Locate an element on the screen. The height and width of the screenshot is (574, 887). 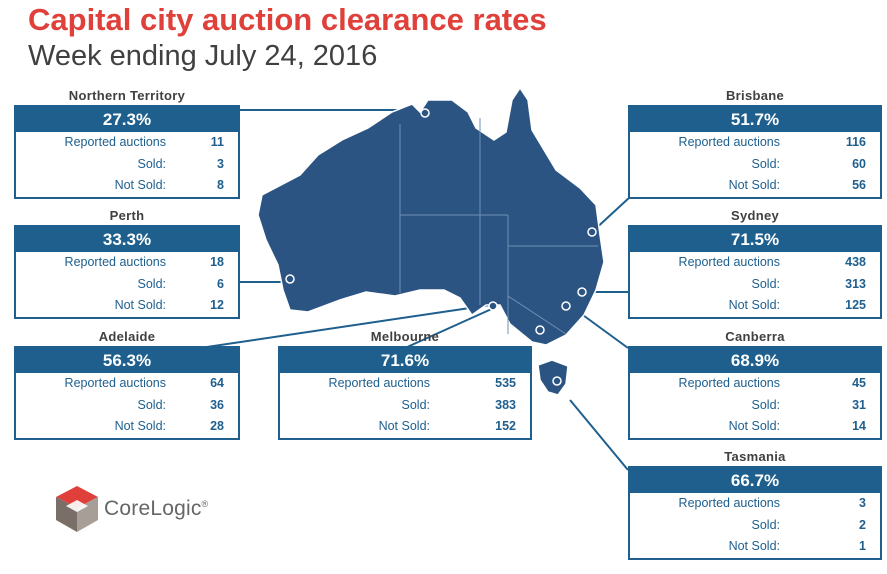
sold-value: 2 is located at coordinates (862, 524).